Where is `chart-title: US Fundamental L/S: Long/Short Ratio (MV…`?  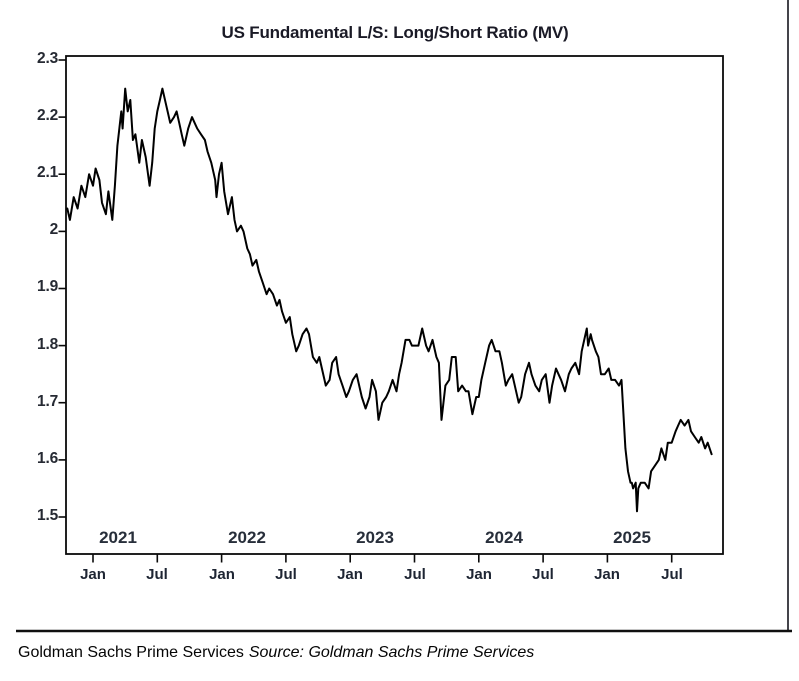 chart-title: US Fundamental L/S: Long/Short Ratio (MV… is located at coordinates (395, 32).